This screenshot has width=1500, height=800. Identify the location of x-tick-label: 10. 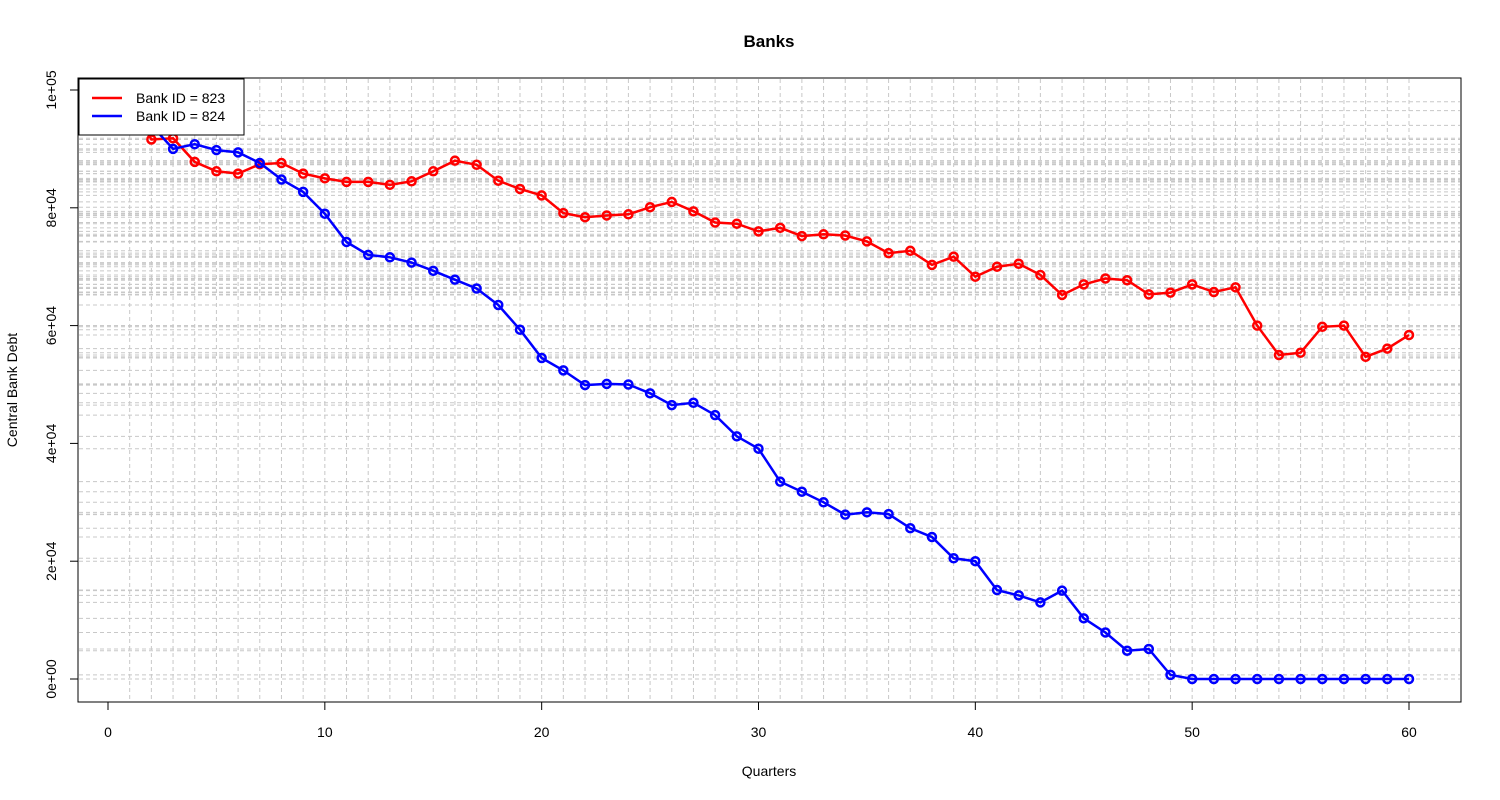
(325, 732).